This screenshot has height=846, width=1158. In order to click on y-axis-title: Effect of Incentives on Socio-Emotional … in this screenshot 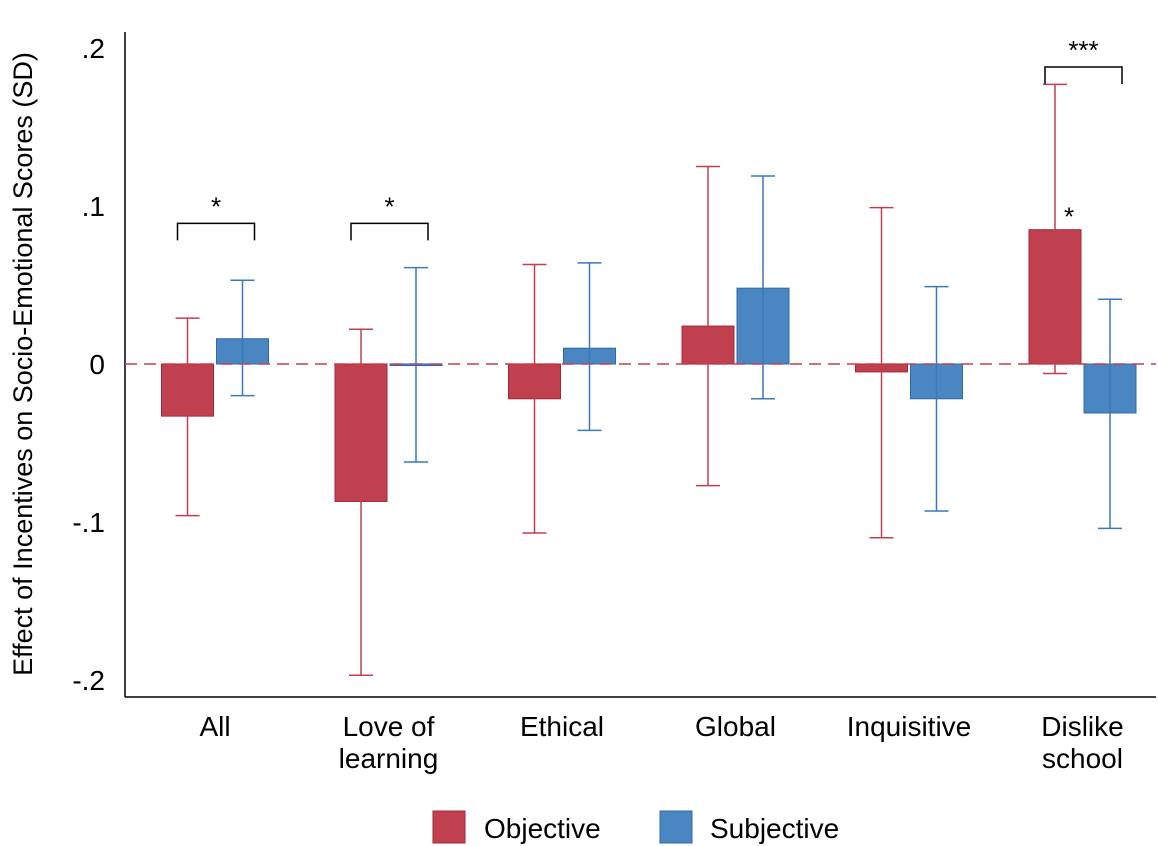, I will do `click(23, 364)`.